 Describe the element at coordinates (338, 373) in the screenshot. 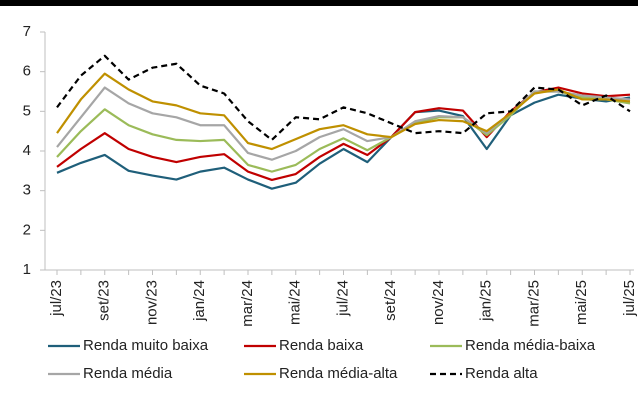

I see `legend-label: Renda média-alta` at that location.